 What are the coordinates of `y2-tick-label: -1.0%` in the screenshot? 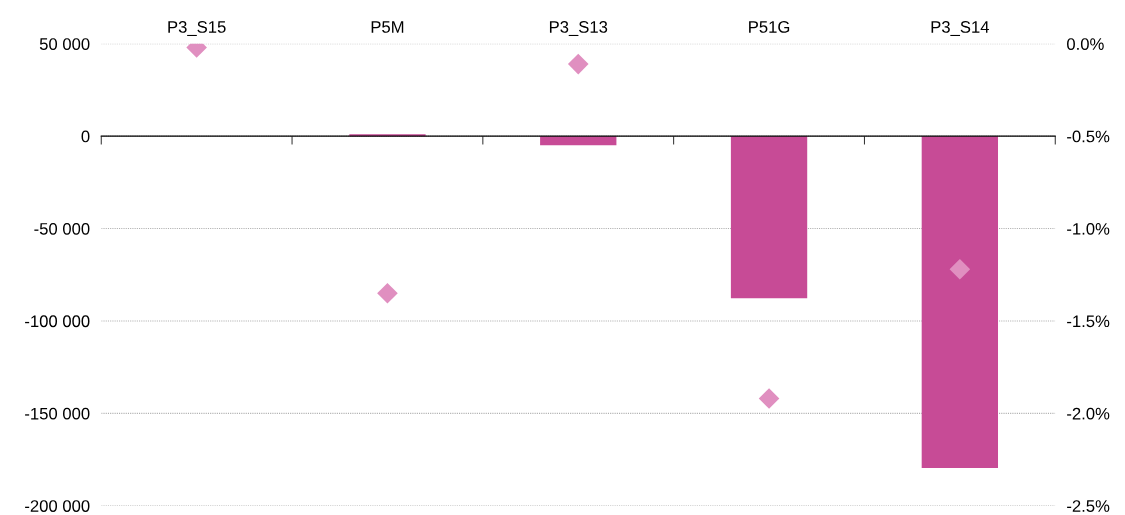 It's located at (1088, 228).